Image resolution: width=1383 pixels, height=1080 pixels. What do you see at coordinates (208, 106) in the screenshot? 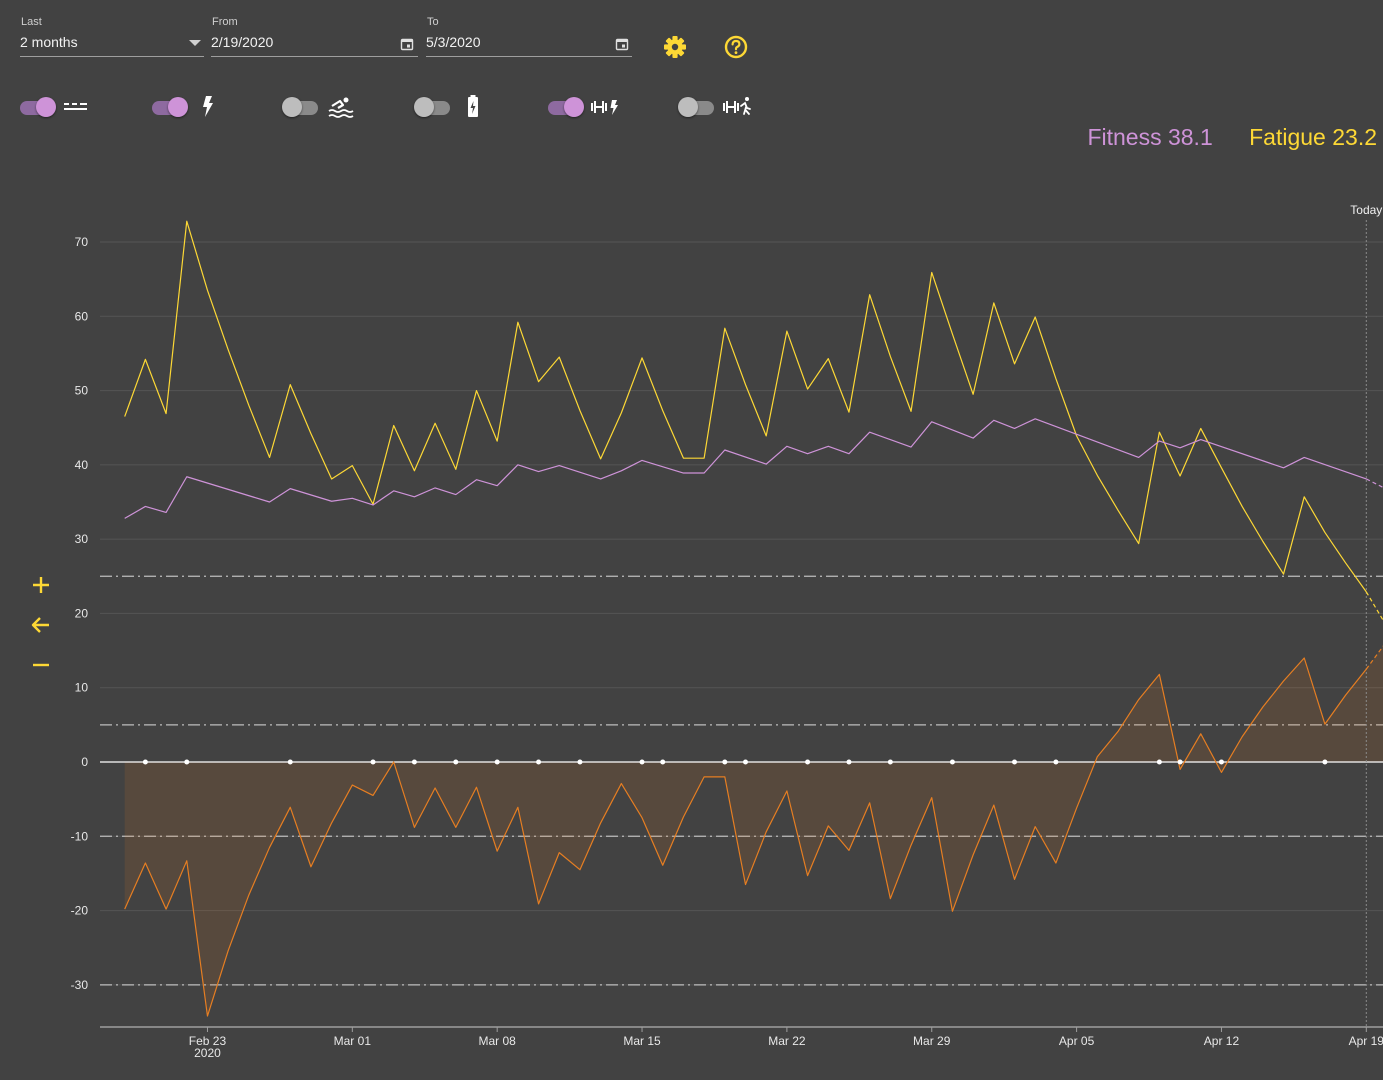
I see `bolt-icon` at bounding box center [208, 106].